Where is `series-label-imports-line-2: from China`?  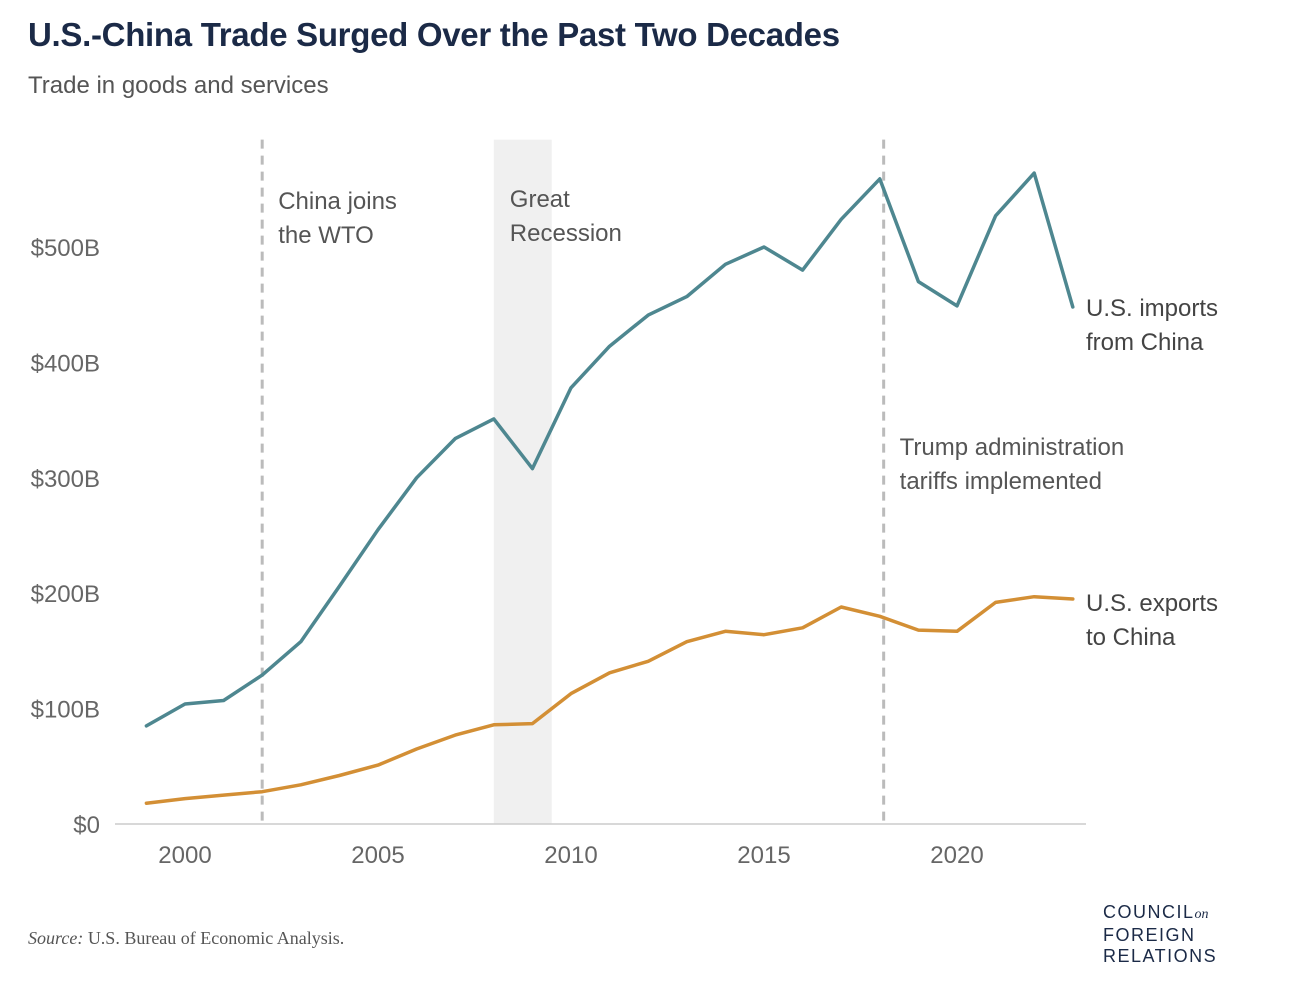
series-label-imports-line-2: from China is located at coordinates (1145, 342).